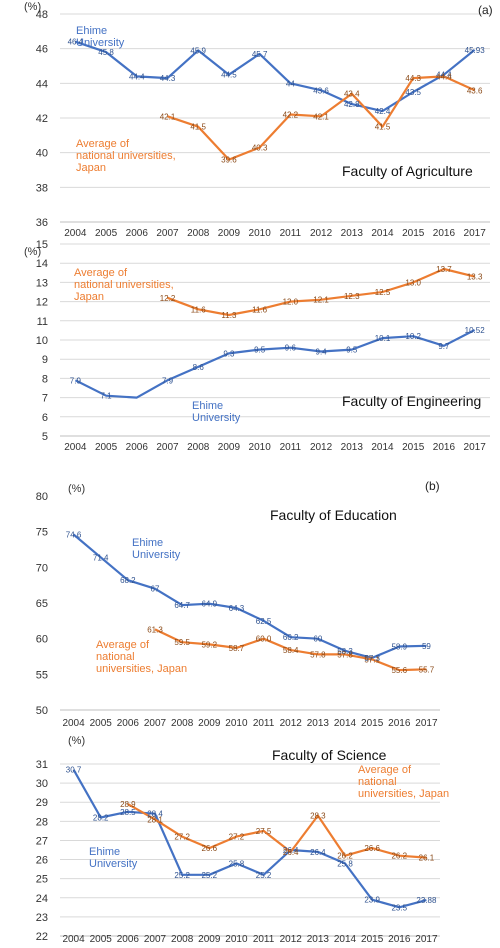 The image size is (500, 948). What do you see at coordinates (128, 723) in the screenshot?
I see `x-tick-label: 2006` at bounding box center [128, 723].